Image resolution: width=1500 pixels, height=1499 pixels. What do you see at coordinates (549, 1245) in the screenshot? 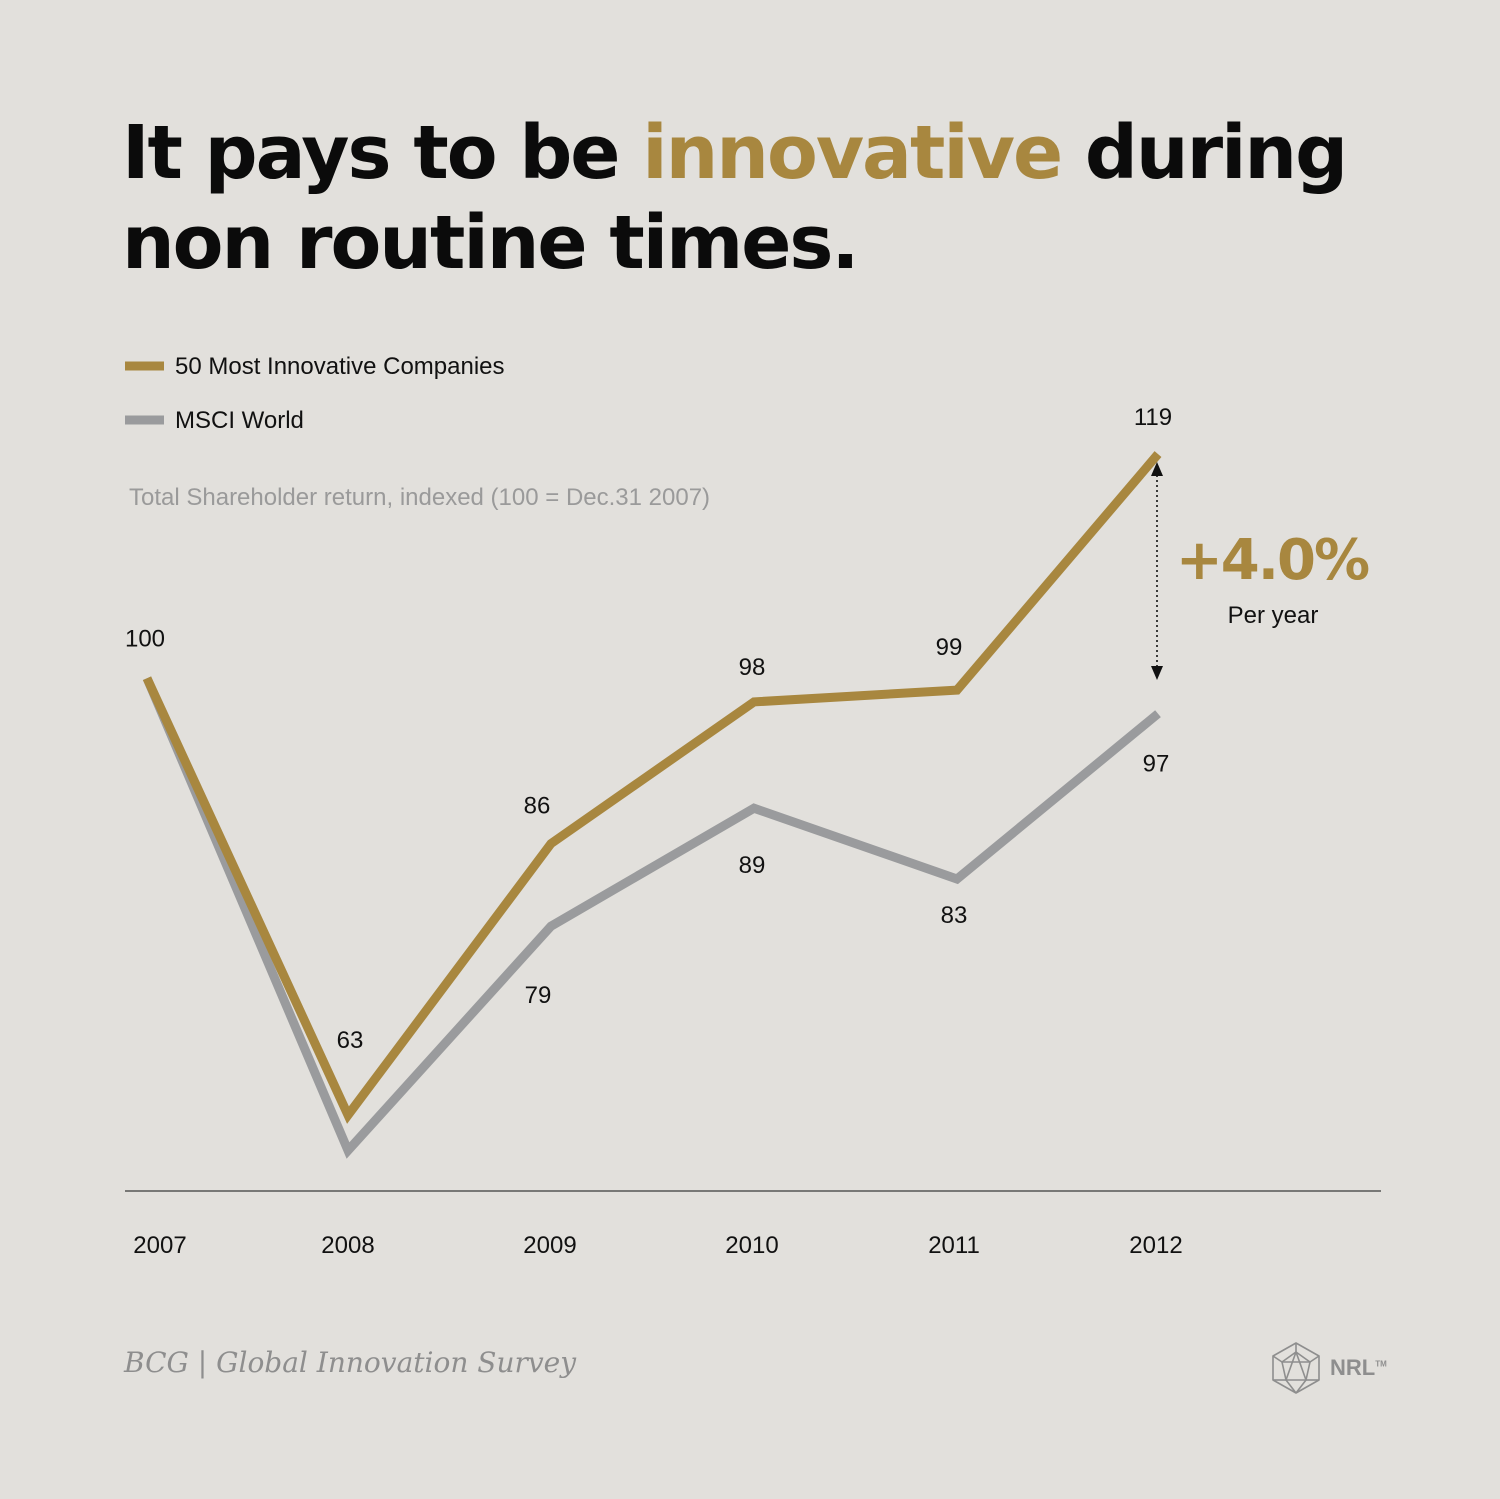
I see `x-tick-2009: 2009` at bounding box center [549, 1245].